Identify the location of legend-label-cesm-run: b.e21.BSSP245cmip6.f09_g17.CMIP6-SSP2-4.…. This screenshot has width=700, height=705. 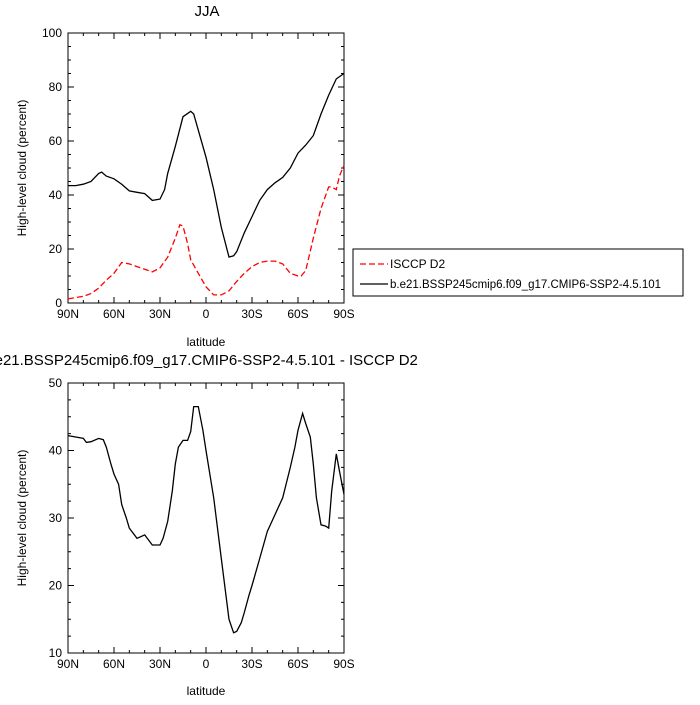
(525, 285).